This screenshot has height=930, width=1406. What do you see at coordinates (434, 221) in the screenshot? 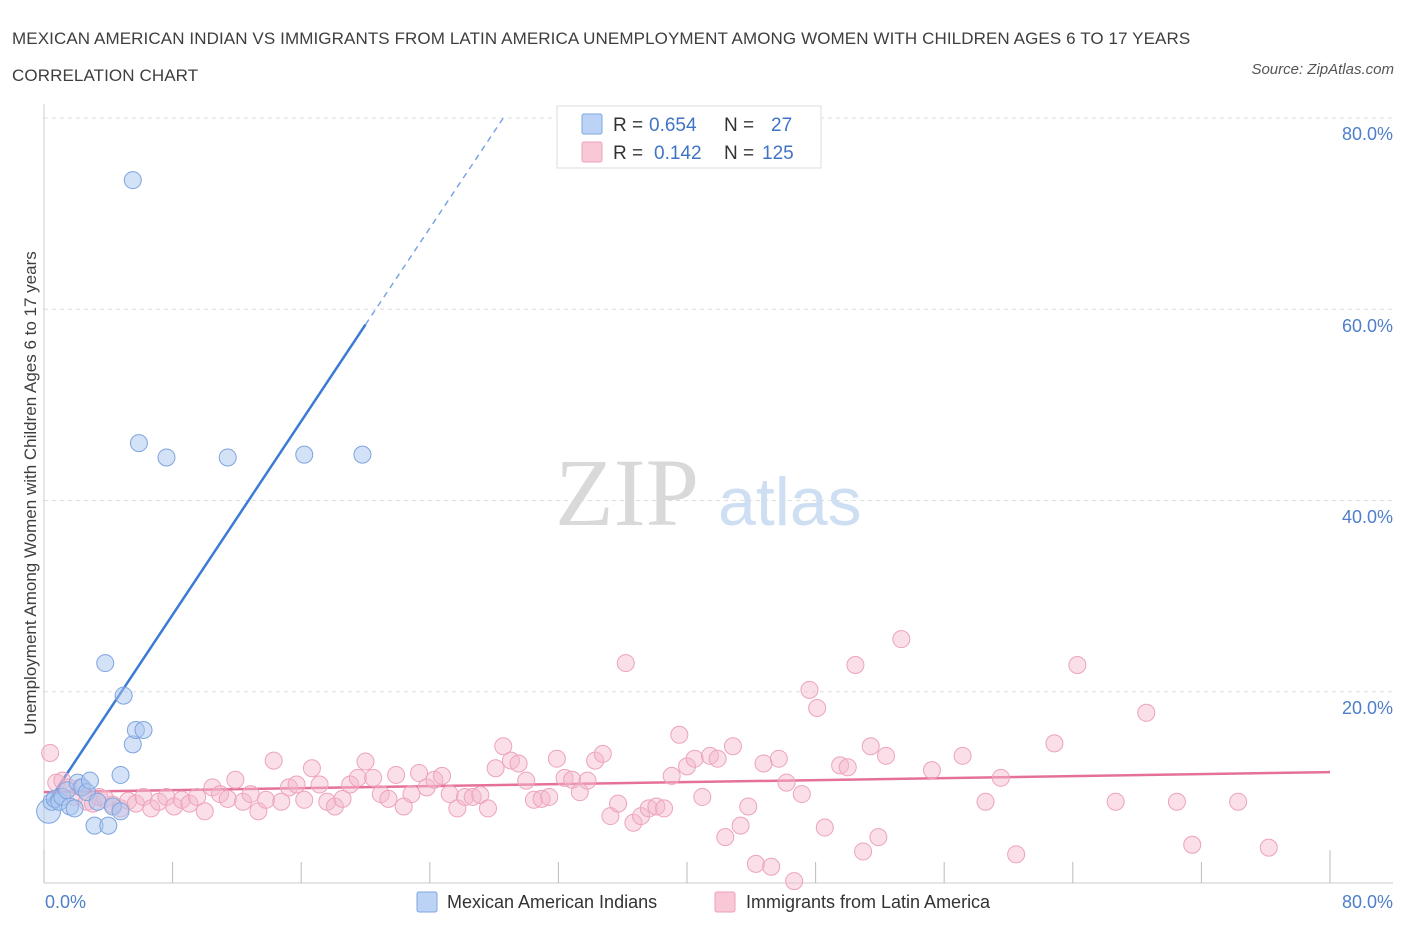
I see `trend-line-extension-mexican-american-indians` at bounding box center [434, 221].